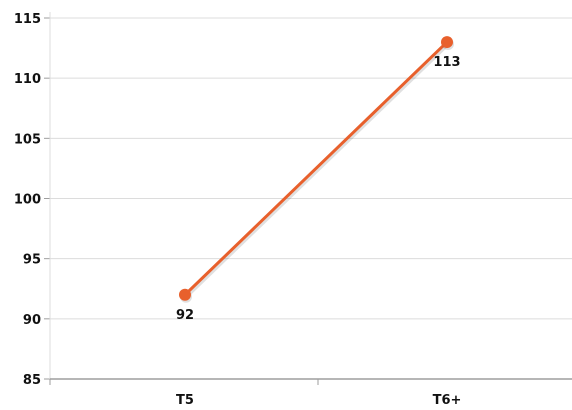 Image resolution: width=572 pixels, height=410 pixels. Describe the element at coordinates (27, 139) in the screenshot. I see `y-tick-label: 105` at that location.